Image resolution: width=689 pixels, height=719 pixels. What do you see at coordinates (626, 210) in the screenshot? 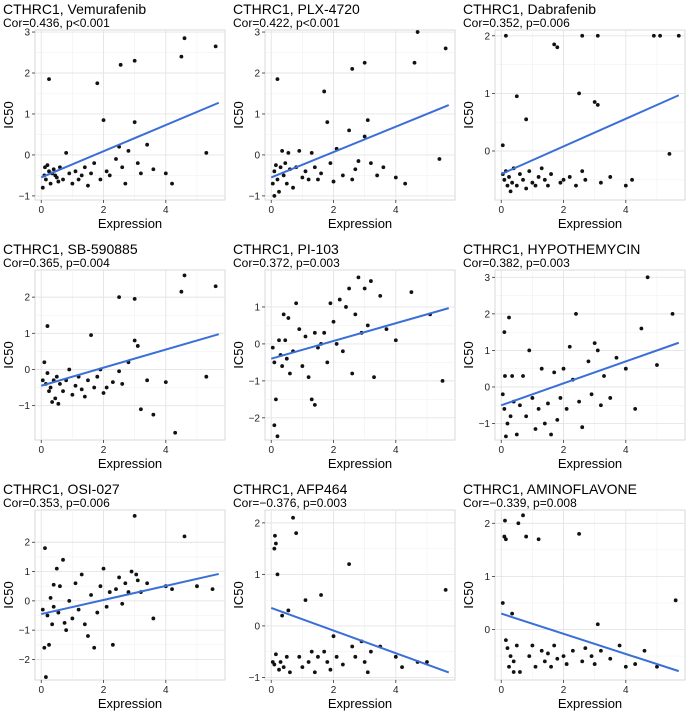
I see `x-tick-label: 4` at bounding box center [626, 210].